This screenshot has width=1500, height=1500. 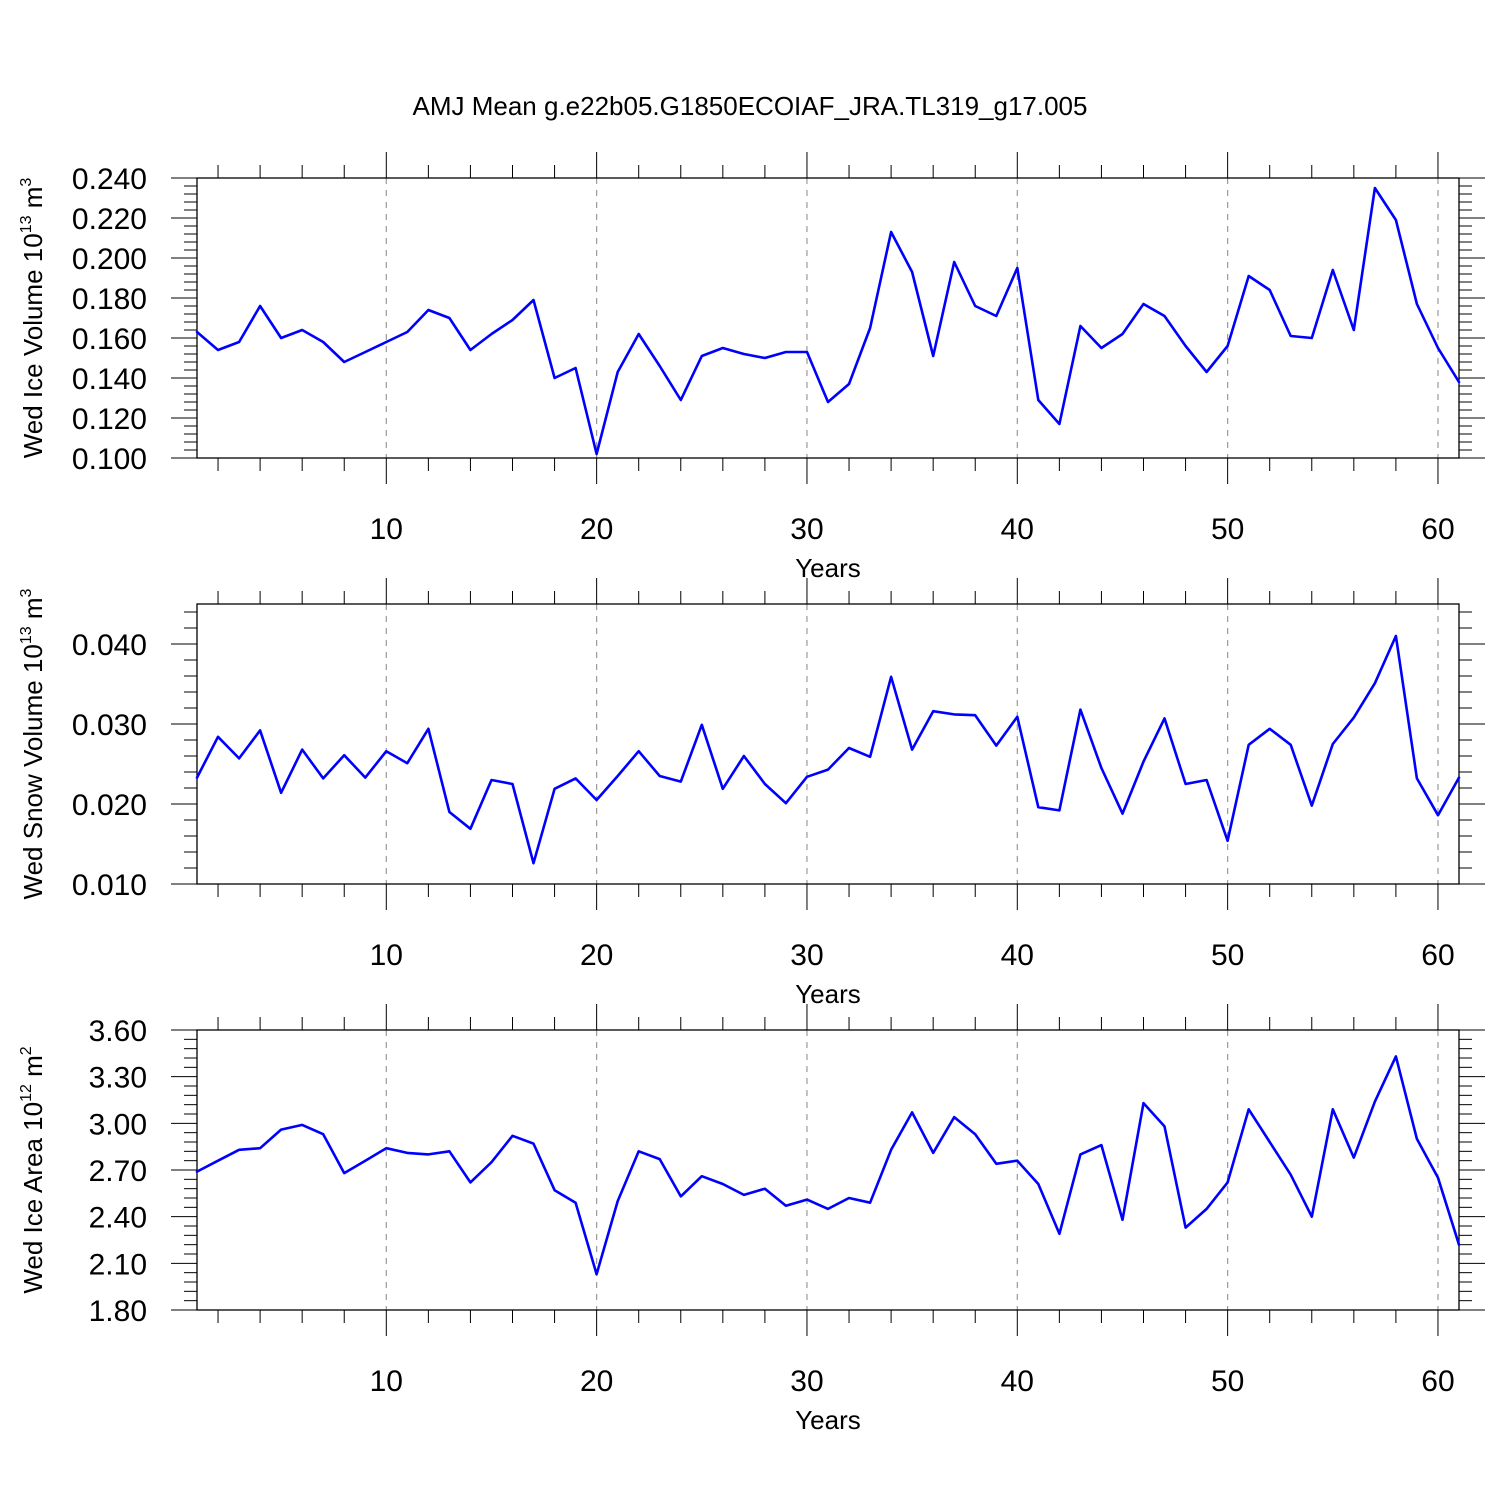 I want to click on y-tick-label: 0.160, so click(x=109, y=339).